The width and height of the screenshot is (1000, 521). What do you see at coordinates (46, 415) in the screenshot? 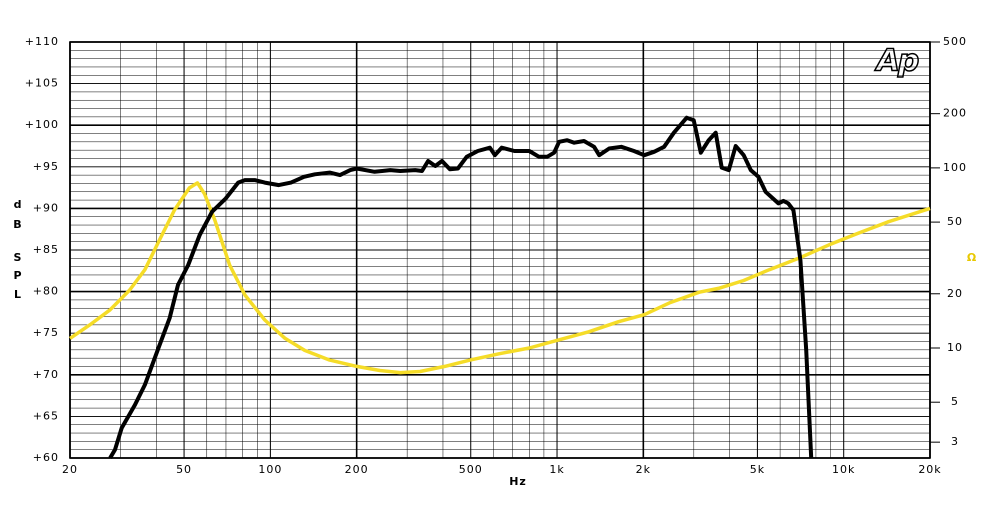
I see `y-tick-label: +65` at bounding box center [46, 415].